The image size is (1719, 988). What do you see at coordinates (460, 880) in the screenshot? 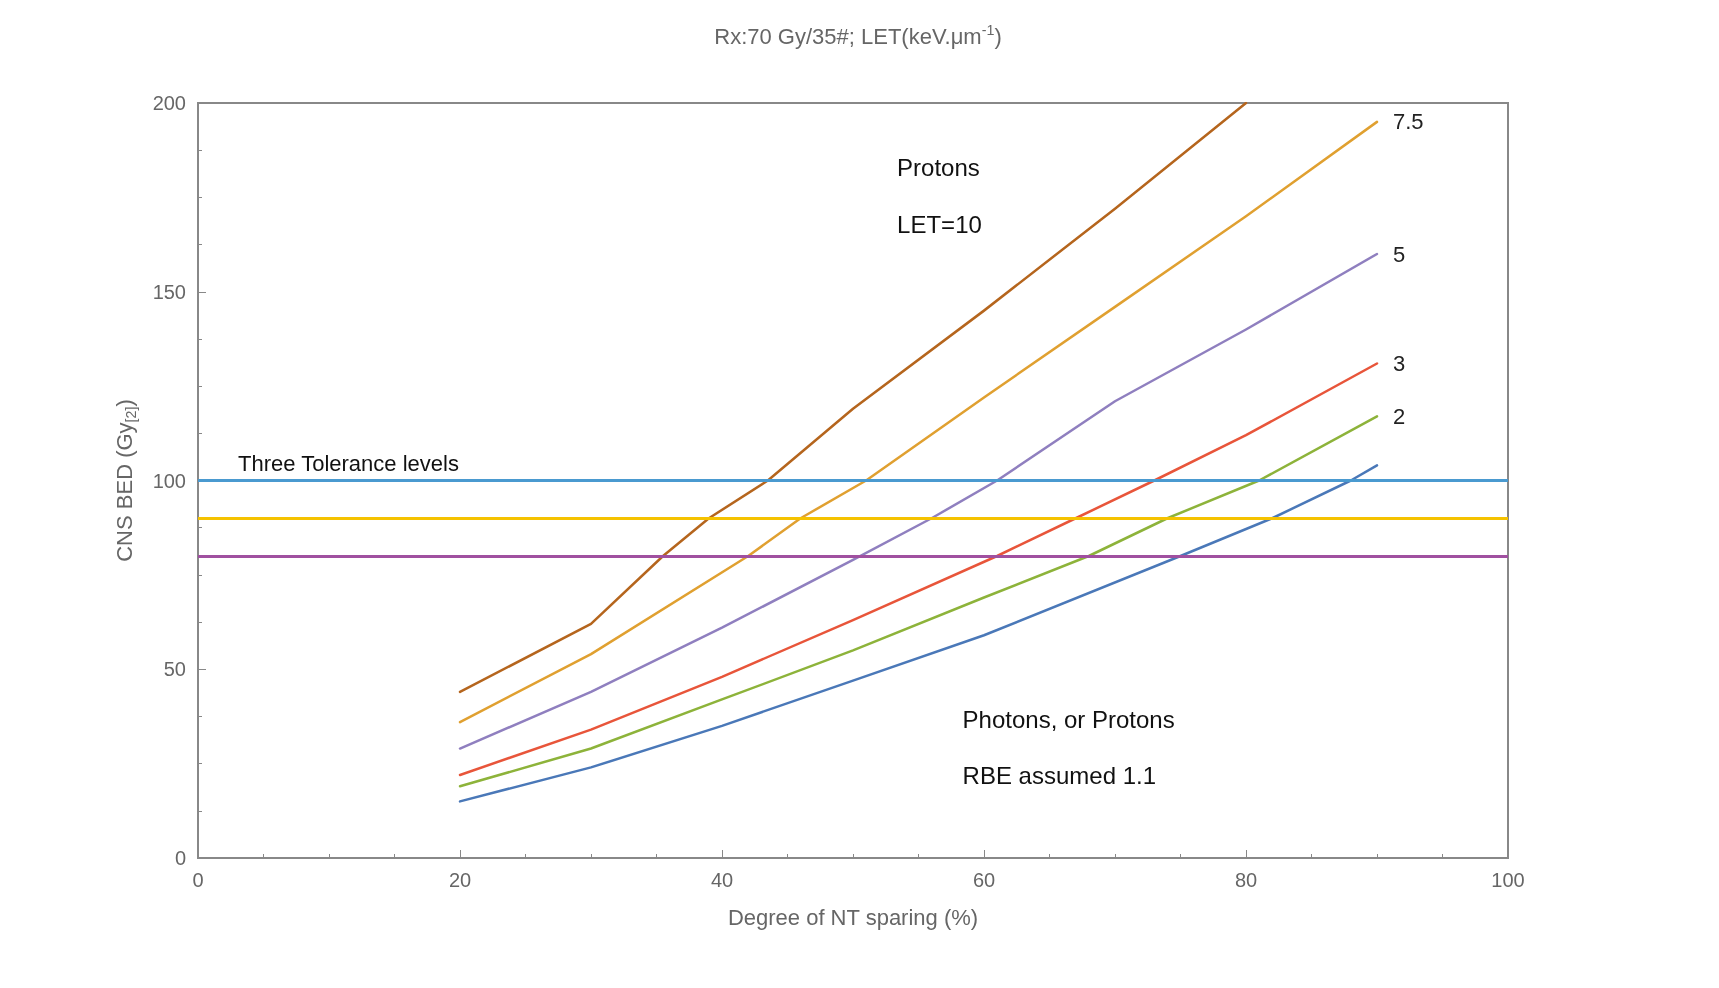
I see `x-tick-label: 20` at bounding box center [460, 880].